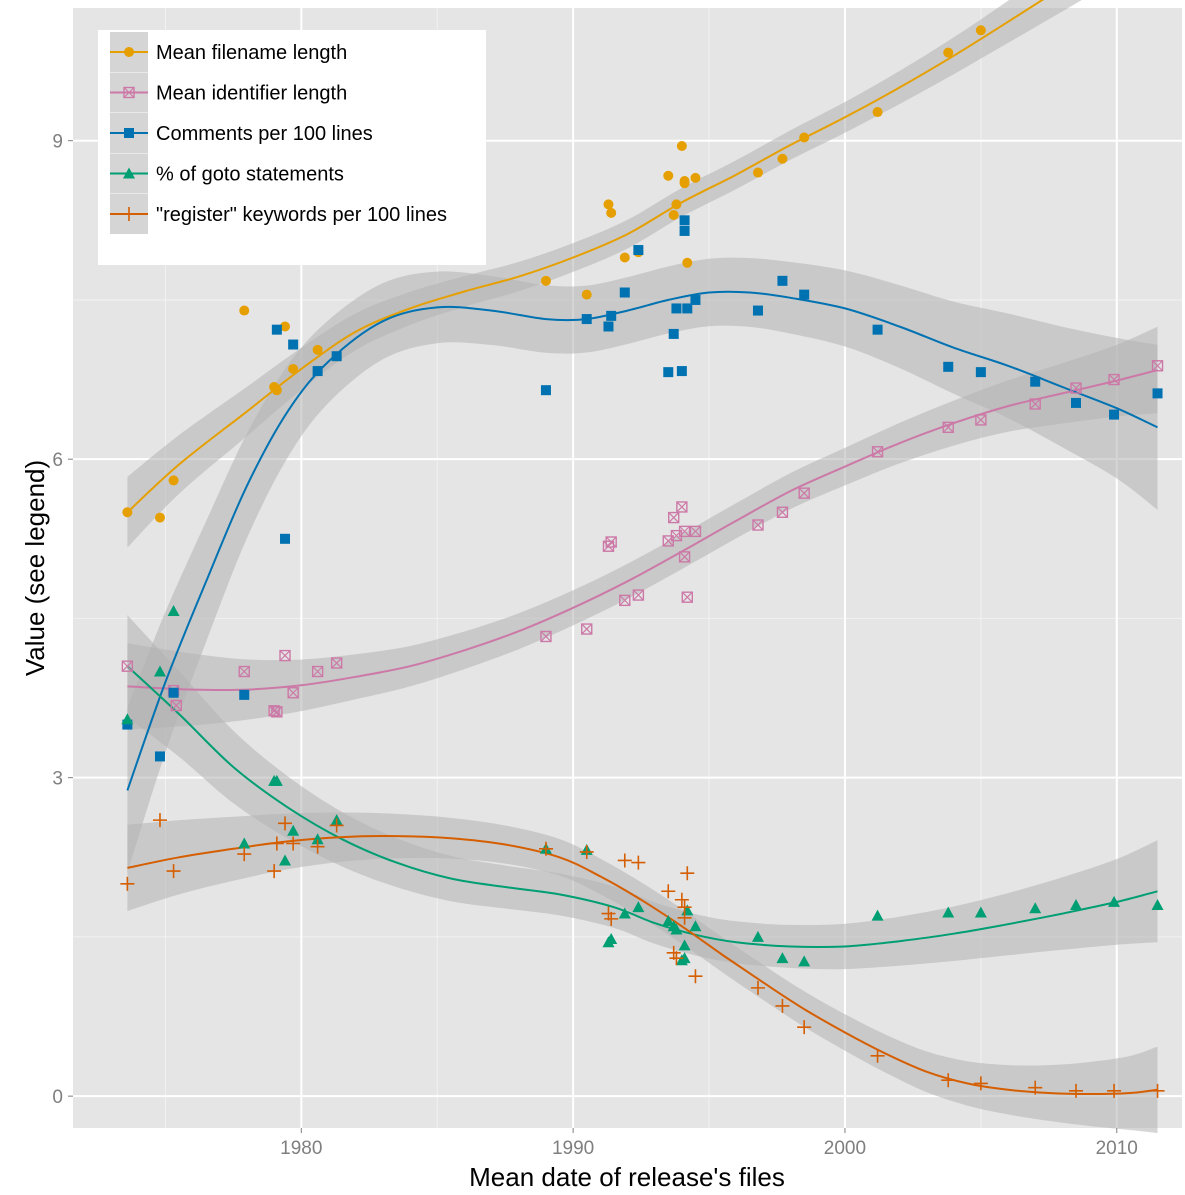  I want to click on x-tick-label: 2010, so click(1117, 1148).